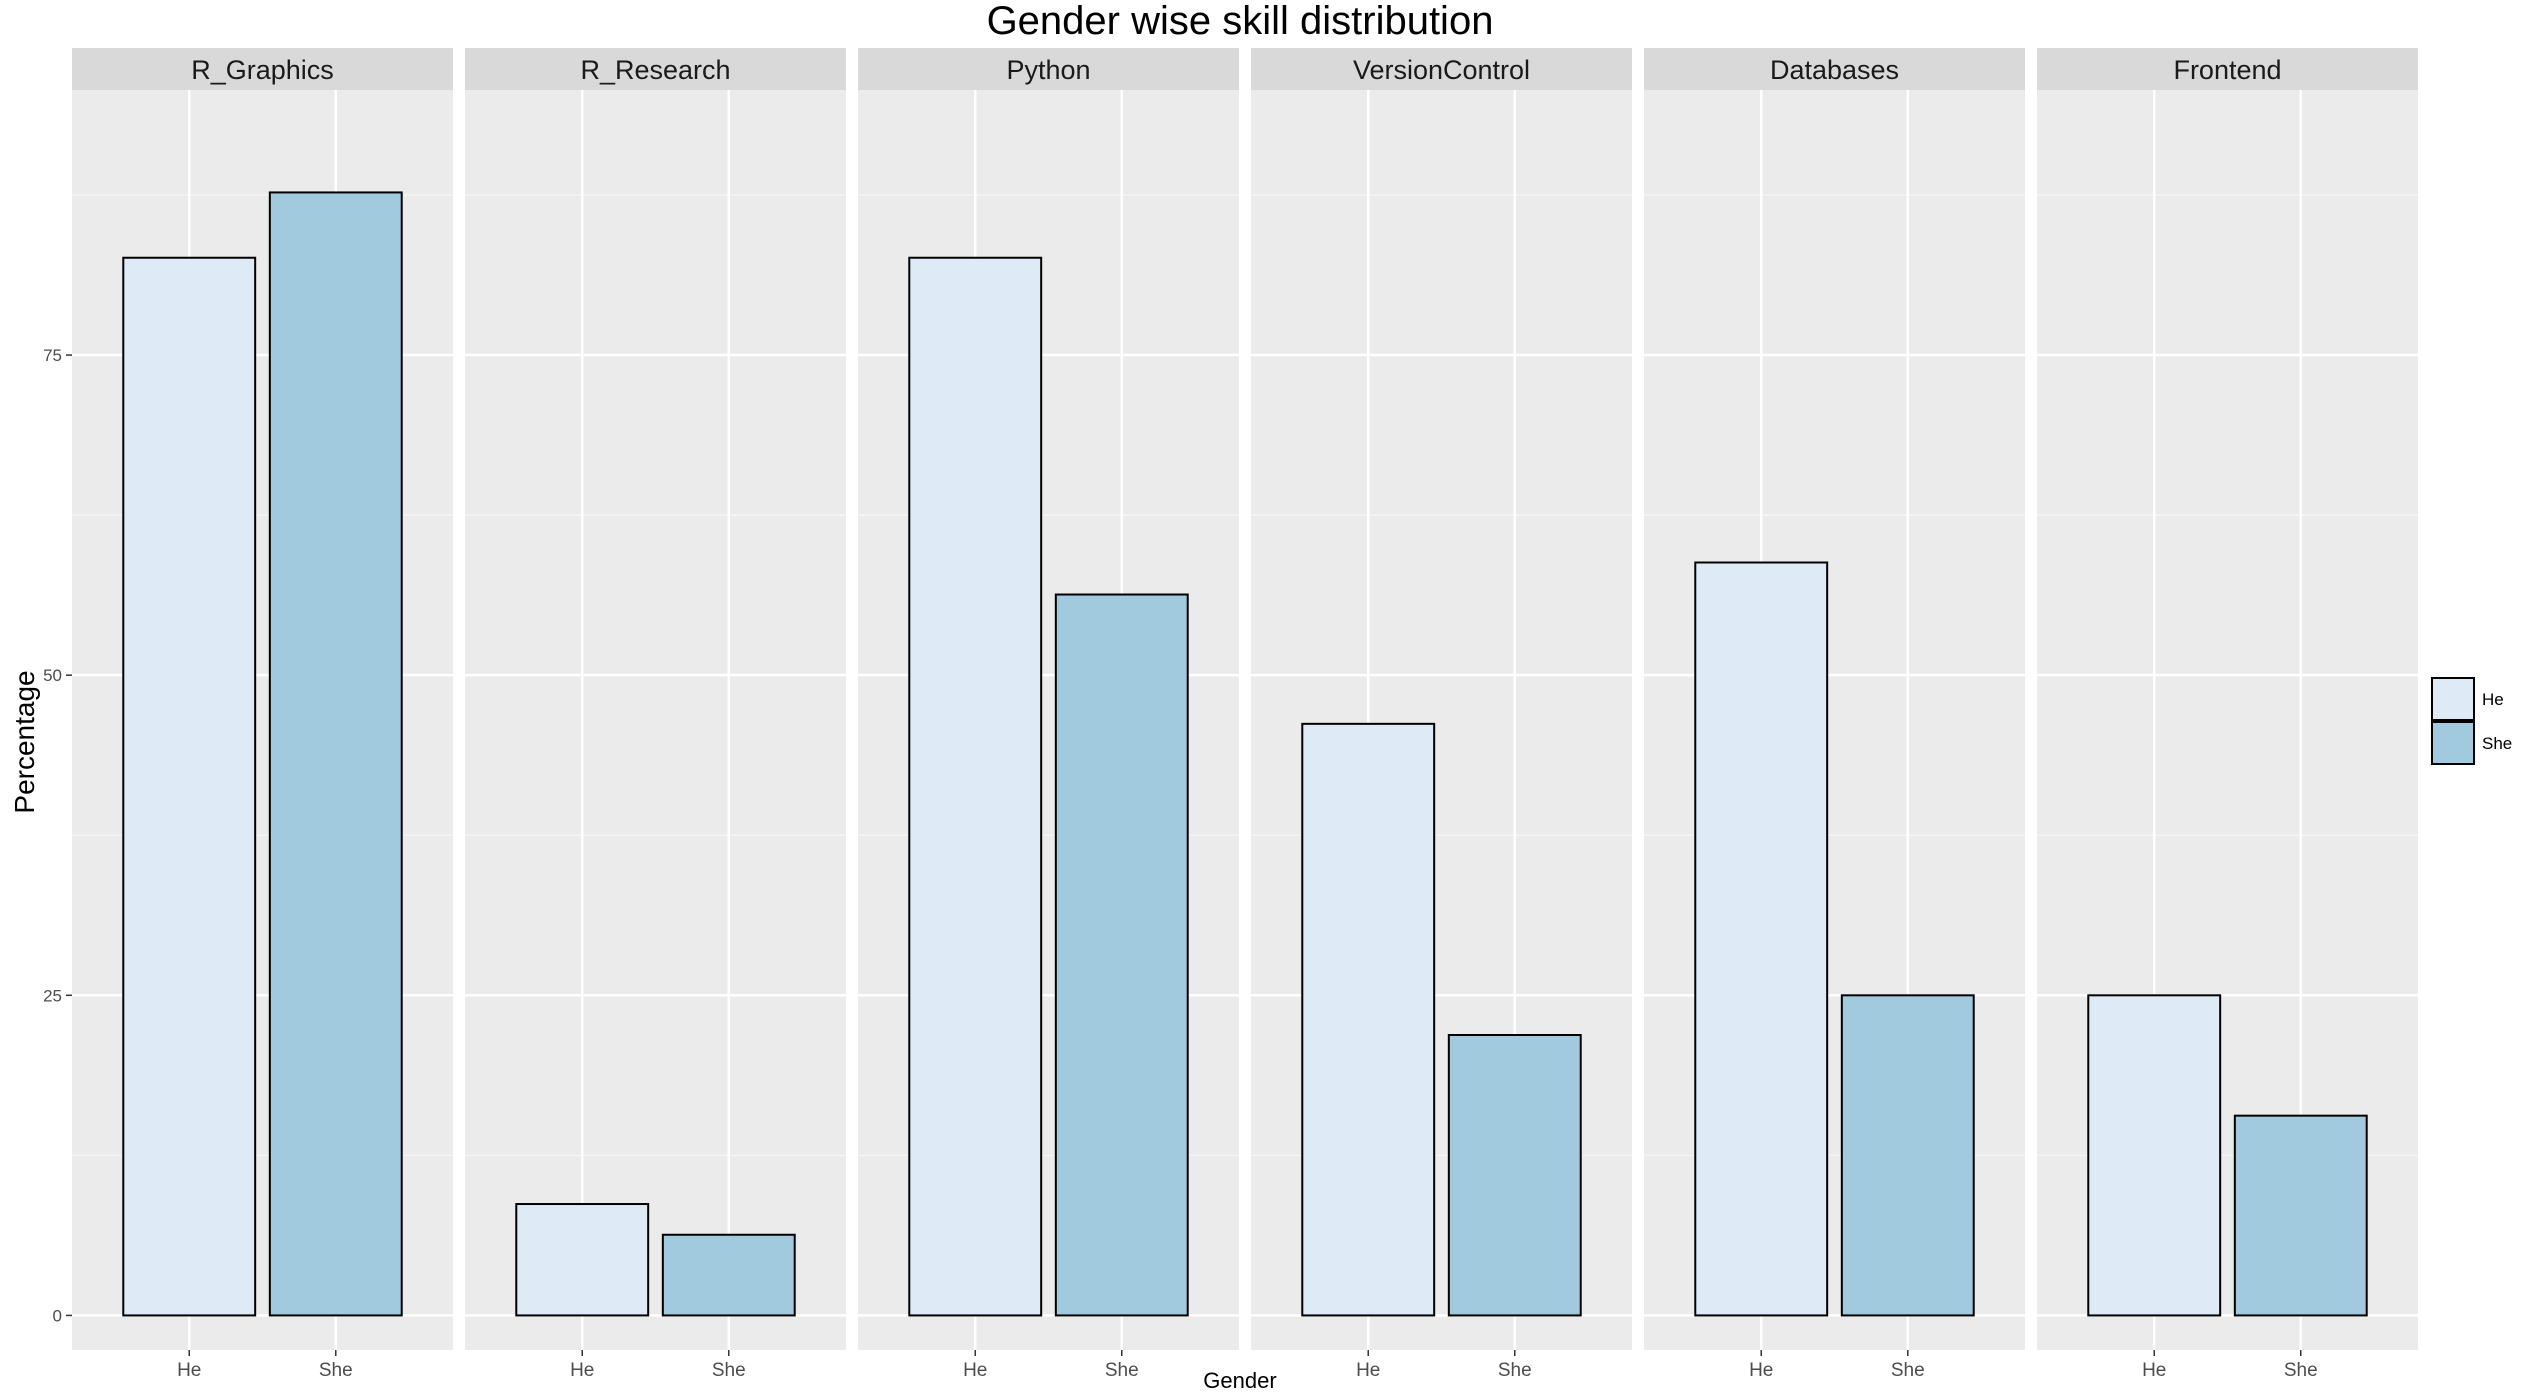  What do you see at coordinates (1834, 714) in the screenshot?
I see `facet-panel-databases: Databases He She` at bounding box center [1834, 714].